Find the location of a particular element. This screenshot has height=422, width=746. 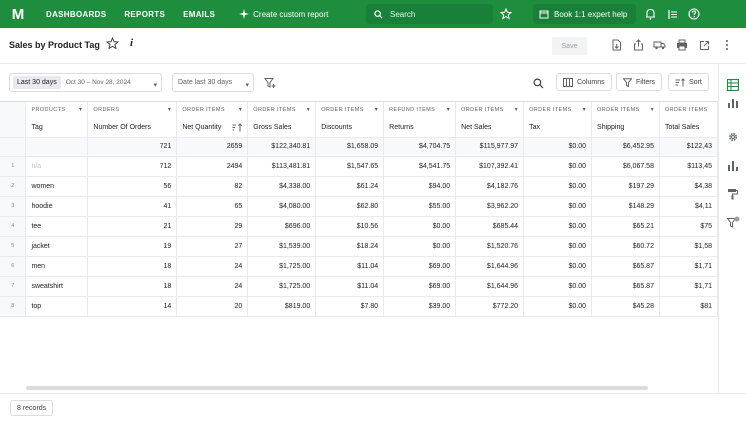

date-field-select: Date last 30 days ▾ is located at coordinates (213, 82).